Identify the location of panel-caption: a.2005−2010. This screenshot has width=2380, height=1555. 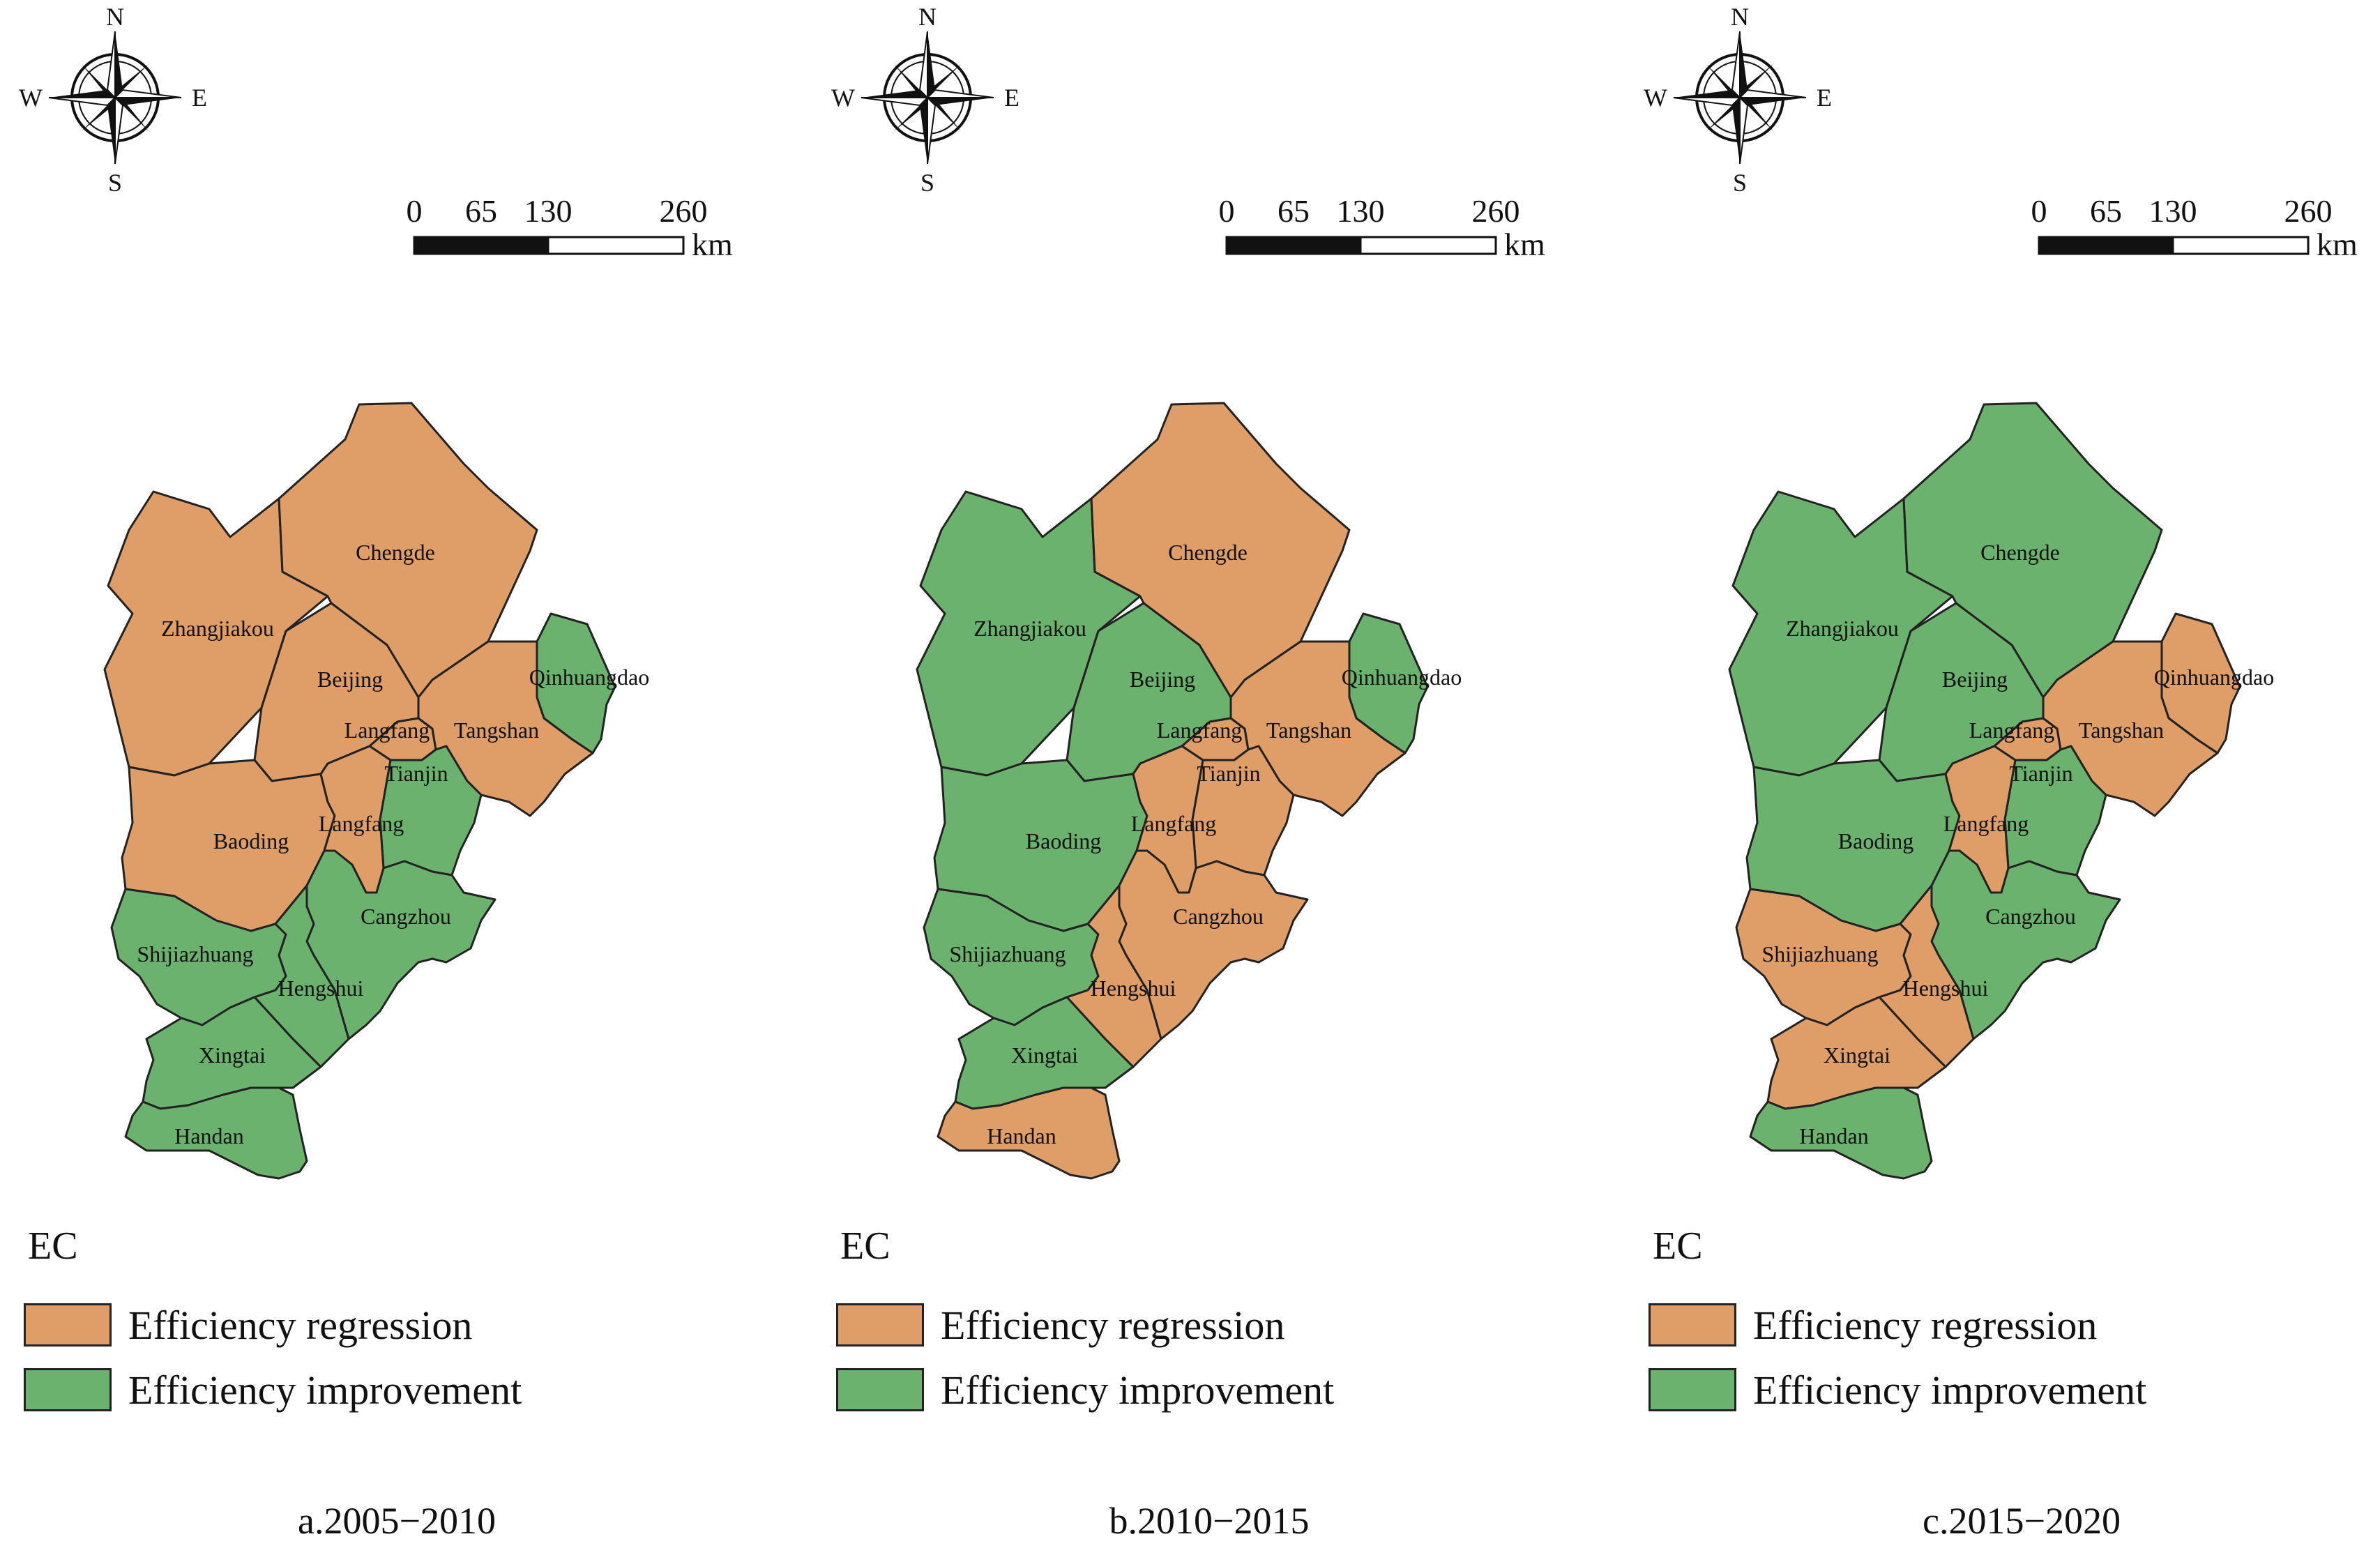
(397, 1521).